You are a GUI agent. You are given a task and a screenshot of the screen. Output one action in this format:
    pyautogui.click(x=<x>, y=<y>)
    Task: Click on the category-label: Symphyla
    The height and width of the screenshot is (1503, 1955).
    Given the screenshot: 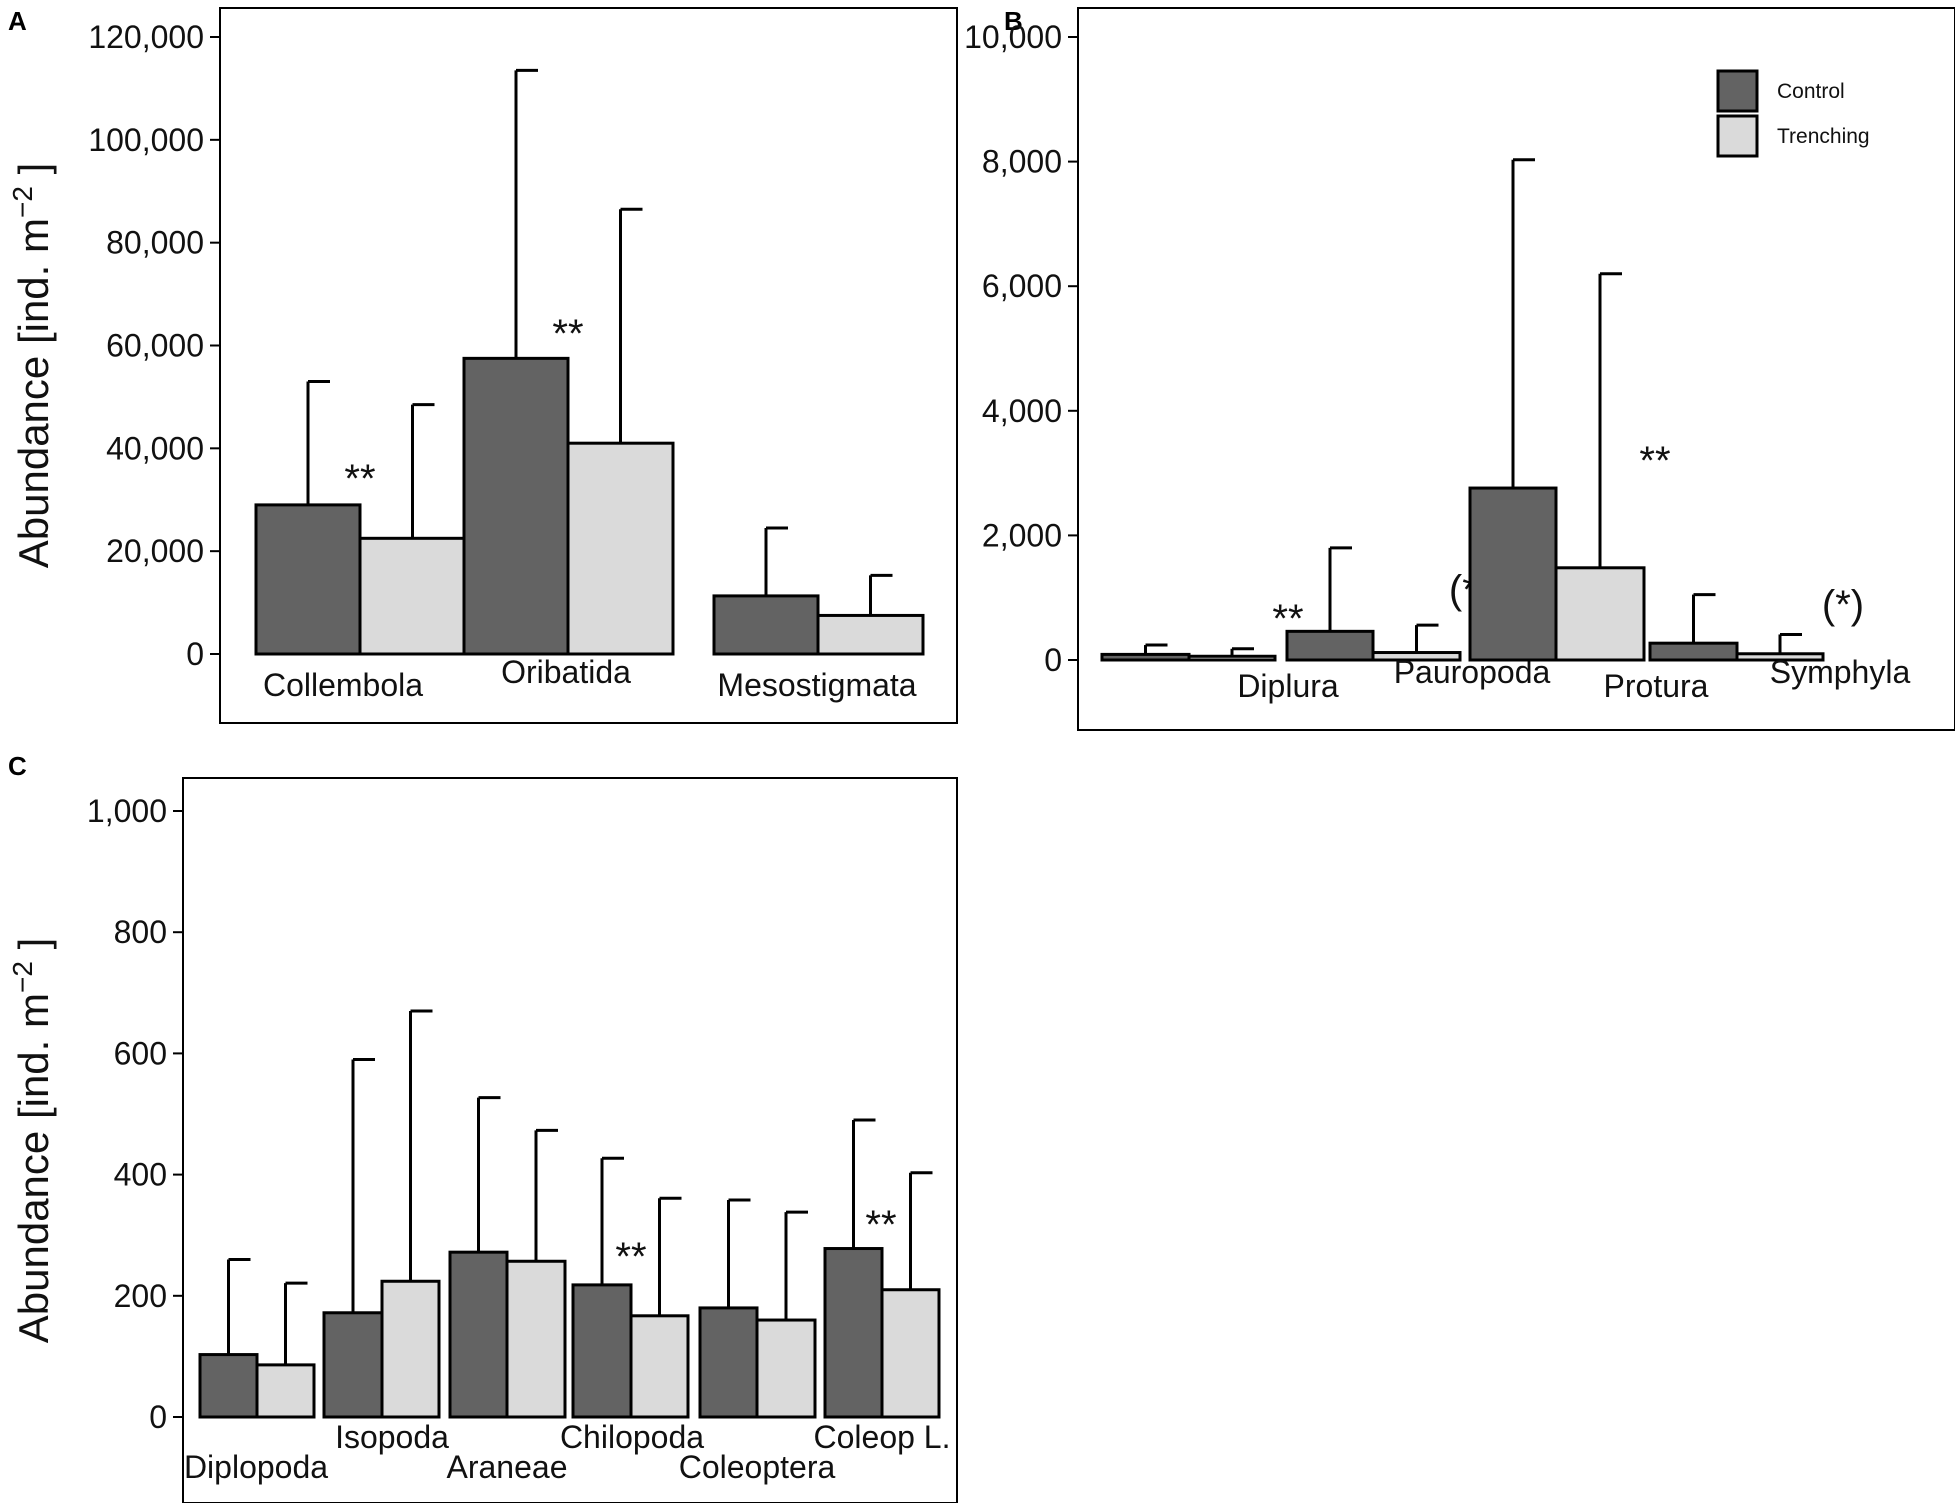 What is the action you would take?
    pyautogui.click(x=1840, y=672)
    